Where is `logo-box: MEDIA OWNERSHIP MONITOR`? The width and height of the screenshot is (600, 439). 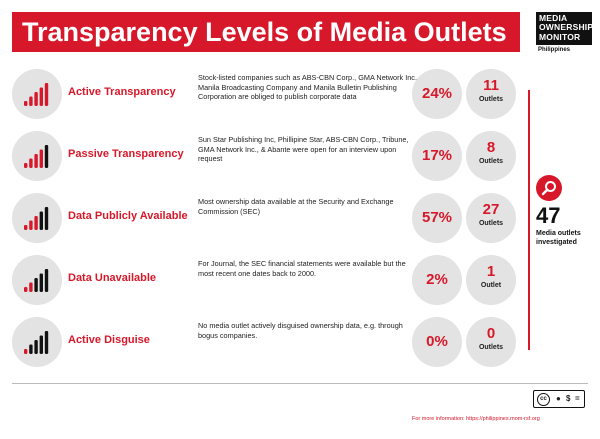 logo-box: MEDIA OWNERSHIP MONITOR is located at coordinates (565, 29).